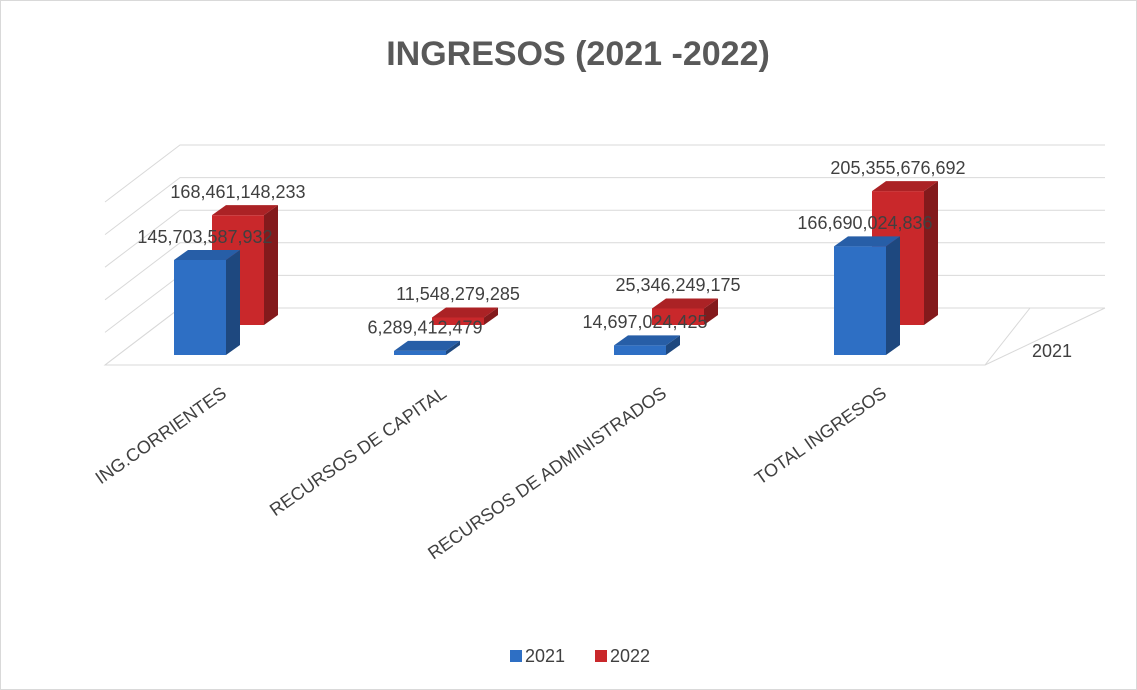 The image size is (1137, 690). Describe the element at coordinates (237, 192) in the screenshot. I see `value-label: 168,461,148,233` at that location.